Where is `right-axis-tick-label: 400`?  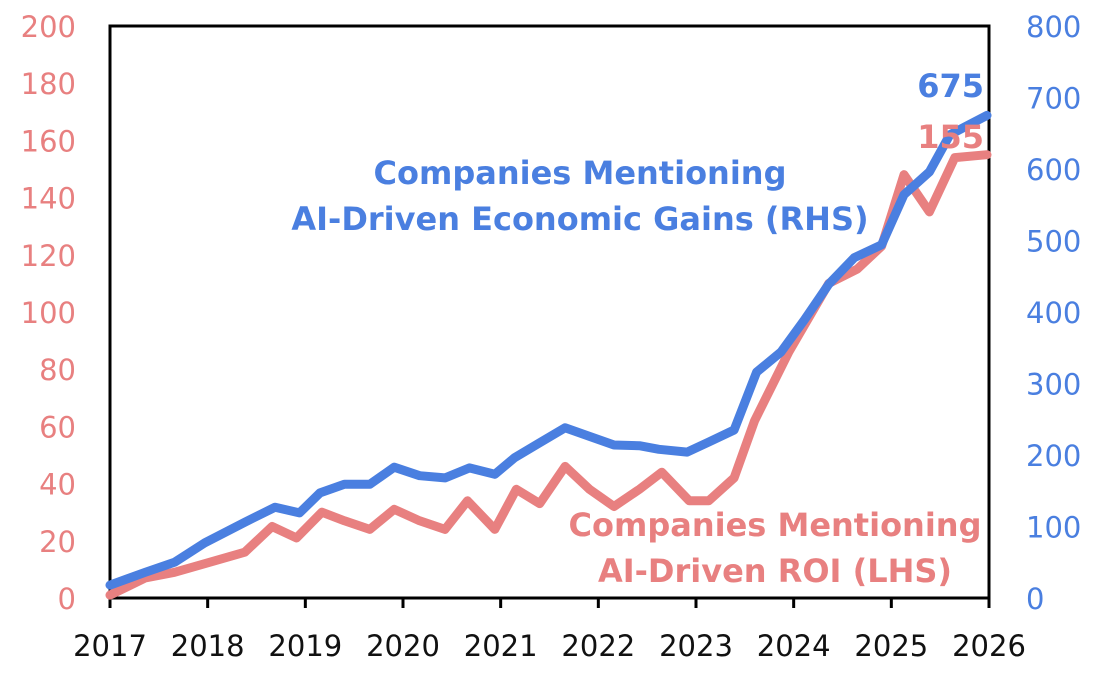
right-axis-tick-label: 400 is located at coordinates (1053, 313).